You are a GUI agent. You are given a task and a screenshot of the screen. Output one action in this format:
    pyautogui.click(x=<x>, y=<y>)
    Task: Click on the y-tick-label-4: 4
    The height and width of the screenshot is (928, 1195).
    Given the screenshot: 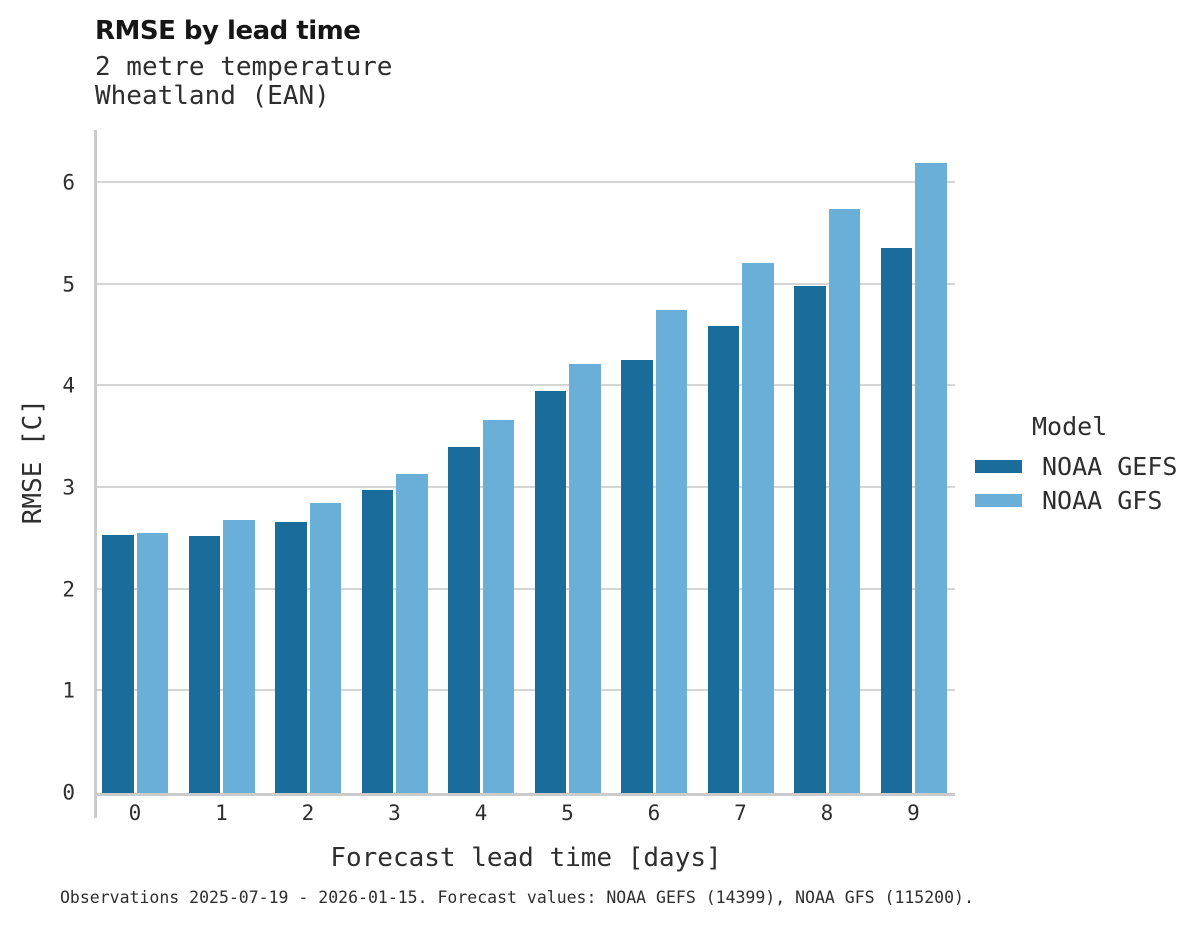 What is the action you would take?
    pyautogui.click(x=68, y=385)
    